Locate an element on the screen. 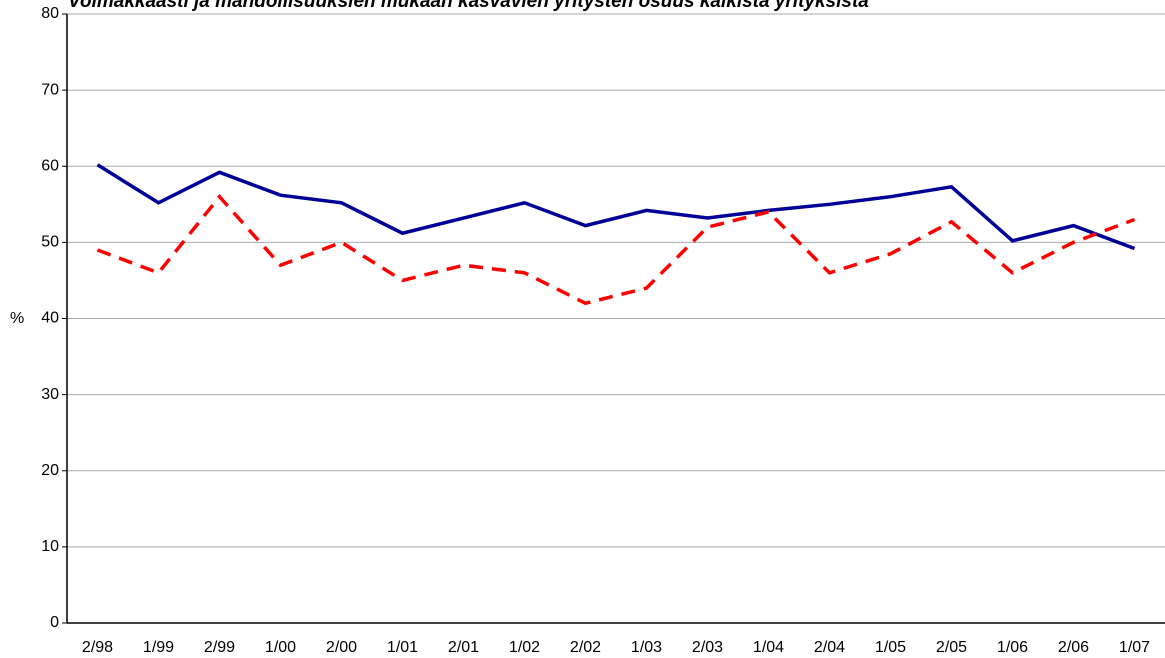 The width and height of the screenshot is (1165, 658). x-tick-label: 1/01 is located at coordinates (402, 647).